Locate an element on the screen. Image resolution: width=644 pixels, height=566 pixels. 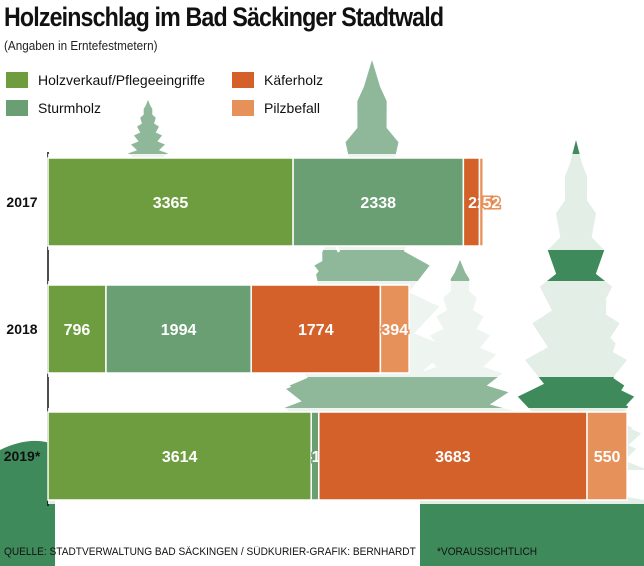
footnote: *VORAUSSICHTLICH is located at coordinates (487, 552).